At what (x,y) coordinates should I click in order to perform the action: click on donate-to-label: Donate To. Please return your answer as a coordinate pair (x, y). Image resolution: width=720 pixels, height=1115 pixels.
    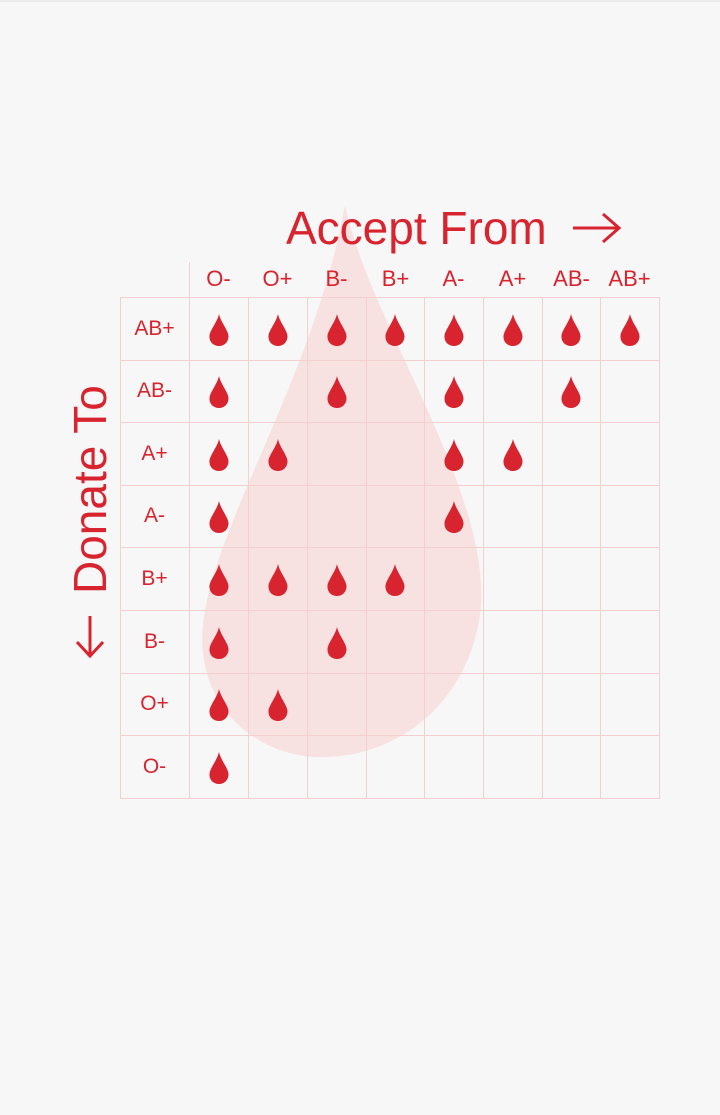
    Looking at the image, I should click on (90, 489).